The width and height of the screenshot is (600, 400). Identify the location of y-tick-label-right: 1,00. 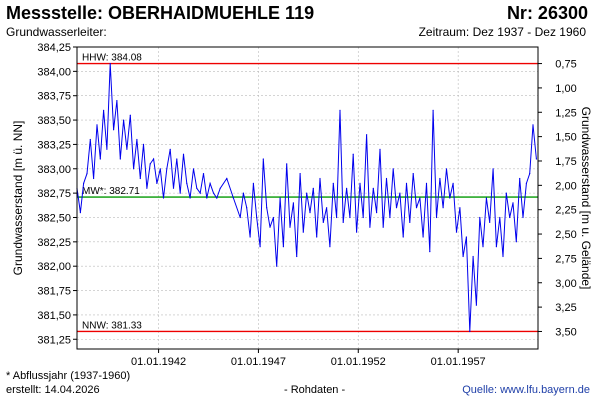
(565, 89).